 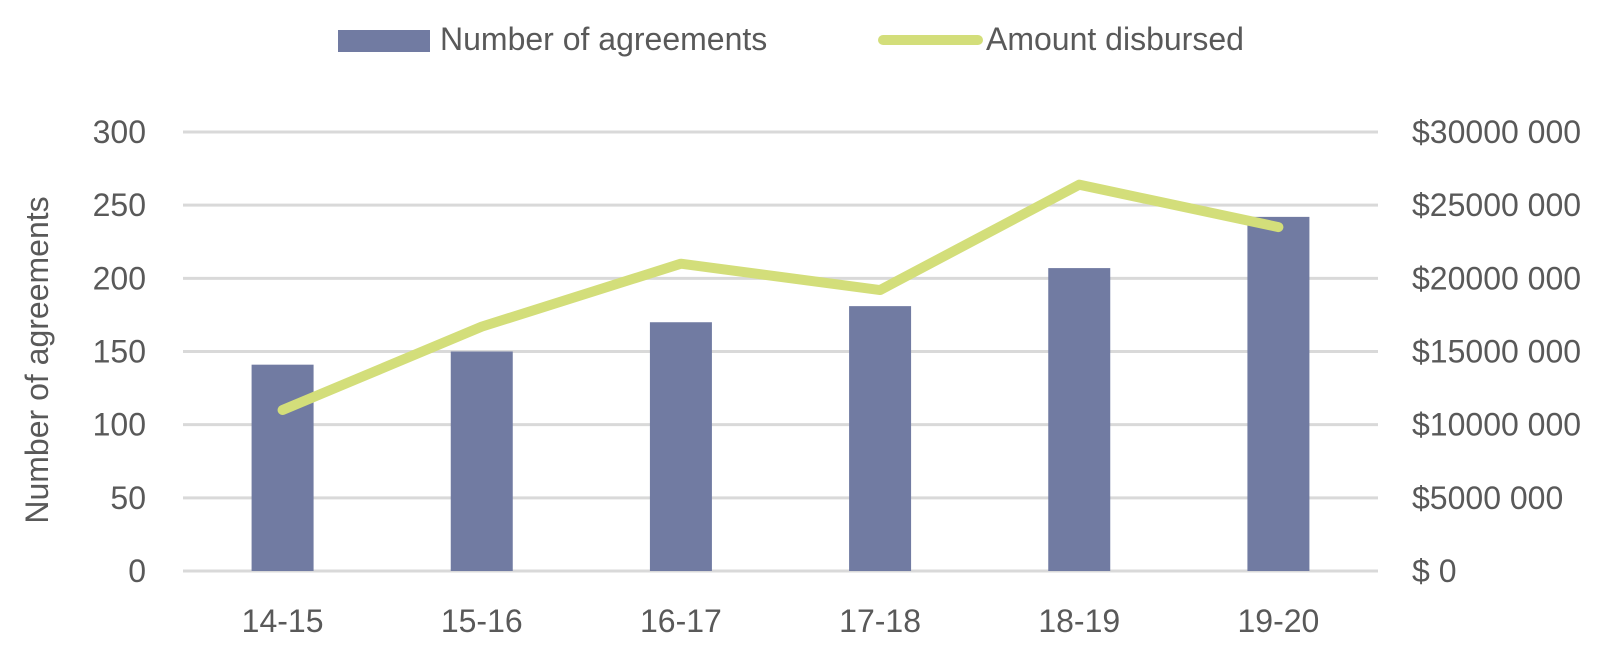 What do you see at coordinates (1115, 39) in the screenshot?
I see `legend-label-amount: Amount disbursed` at bounding box center [1115, 39].